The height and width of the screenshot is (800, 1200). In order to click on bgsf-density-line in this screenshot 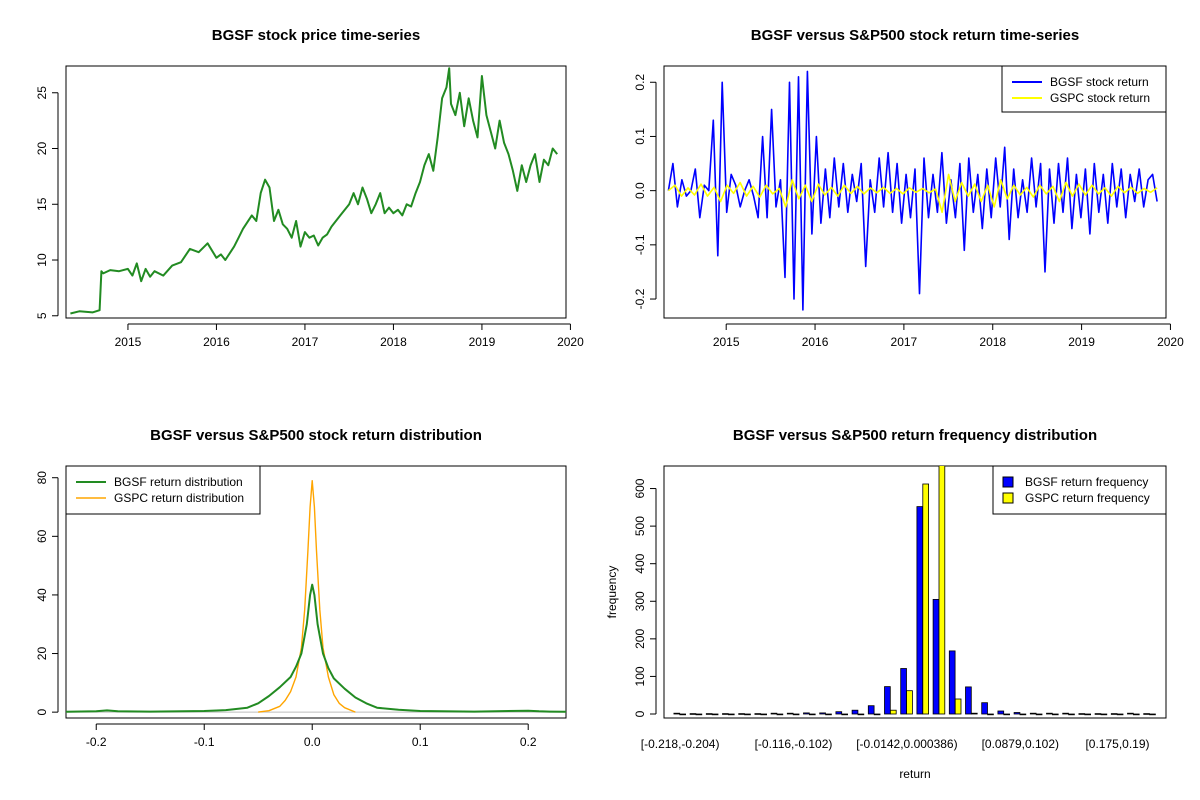, I will do `click(316, 648)`.